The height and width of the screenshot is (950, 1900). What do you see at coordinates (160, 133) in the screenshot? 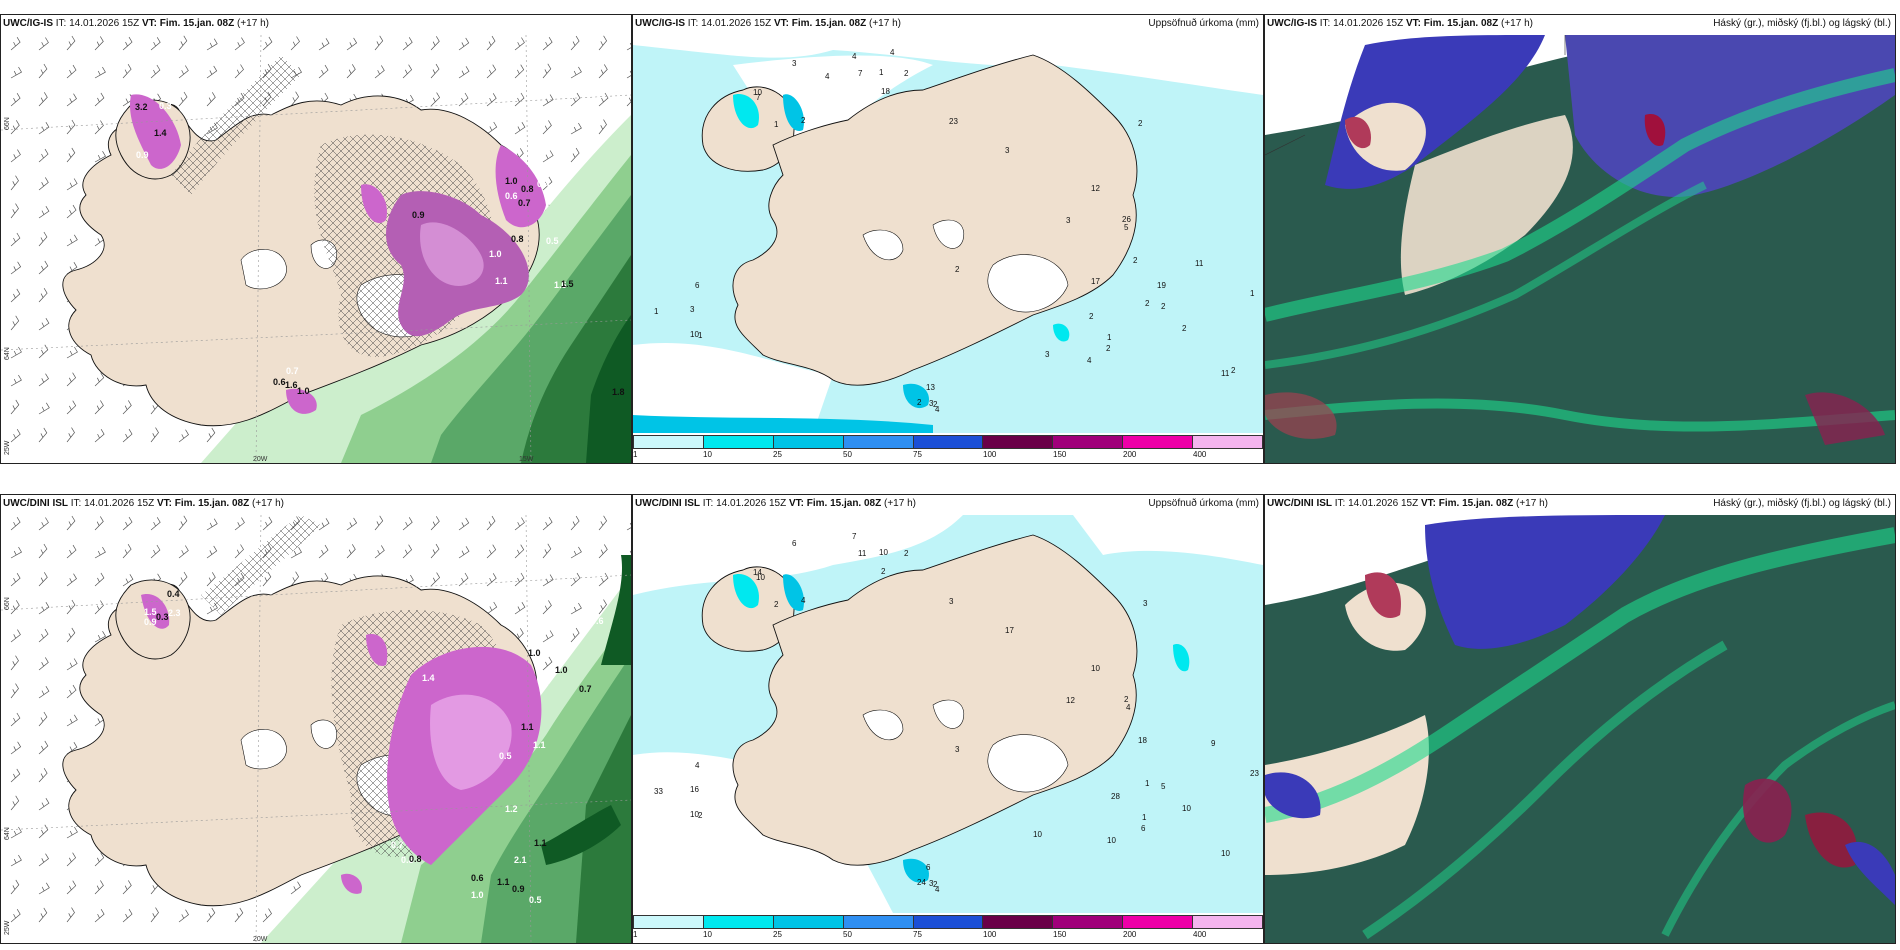
I see `value-label: 1.4` at bounding box center [160, 133].